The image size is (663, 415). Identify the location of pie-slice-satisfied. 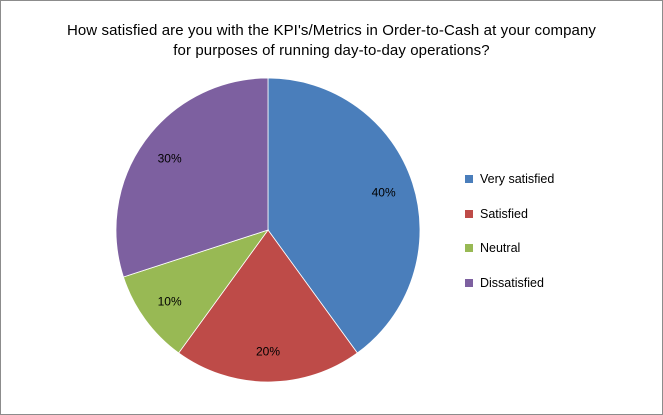
(268, 306).